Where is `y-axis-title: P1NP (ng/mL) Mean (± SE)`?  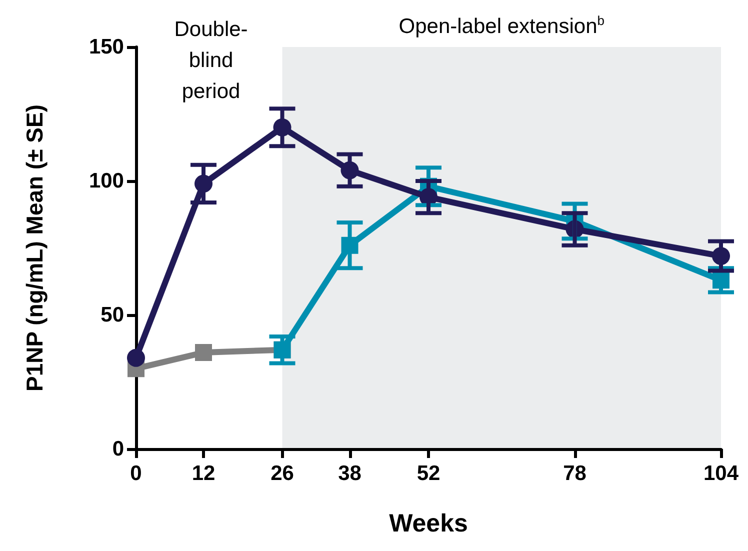 y-axis-title: P1NP (ng/mL) Mean (± SE) is located at coordinates (35, 248).